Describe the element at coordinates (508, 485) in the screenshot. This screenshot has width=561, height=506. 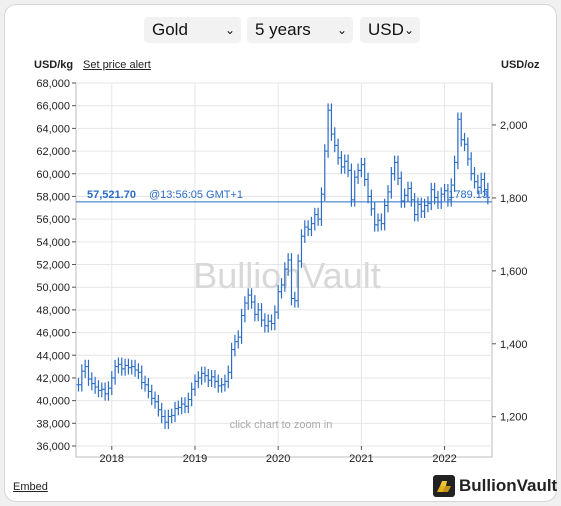
I see `brand-name: BullionVault` at that location.